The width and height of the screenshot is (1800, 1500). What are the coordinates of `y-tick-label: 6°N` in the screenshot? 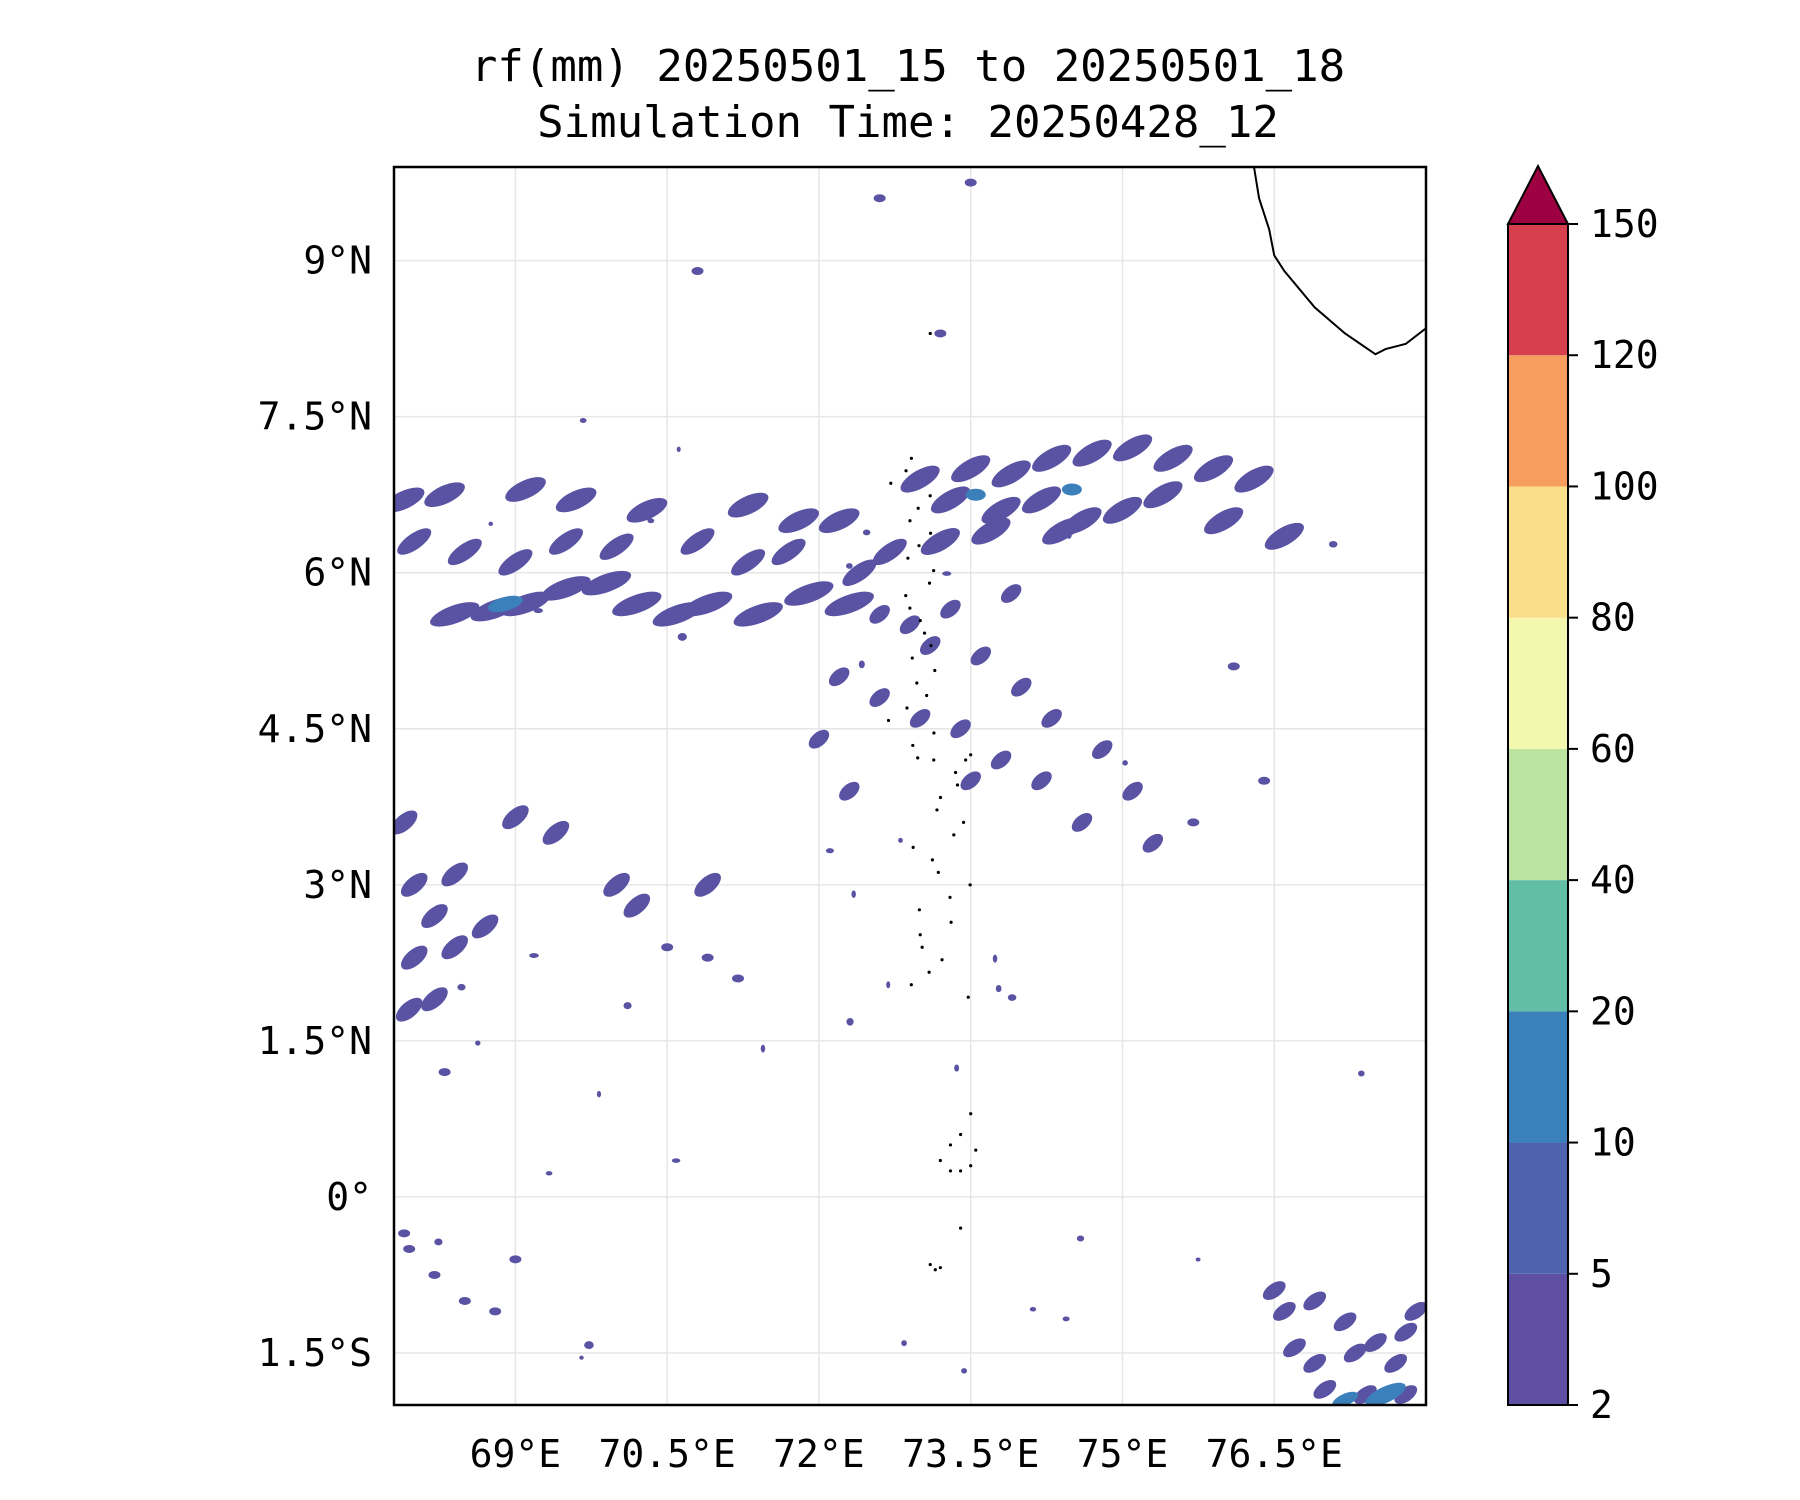 It's located at (337, 573).